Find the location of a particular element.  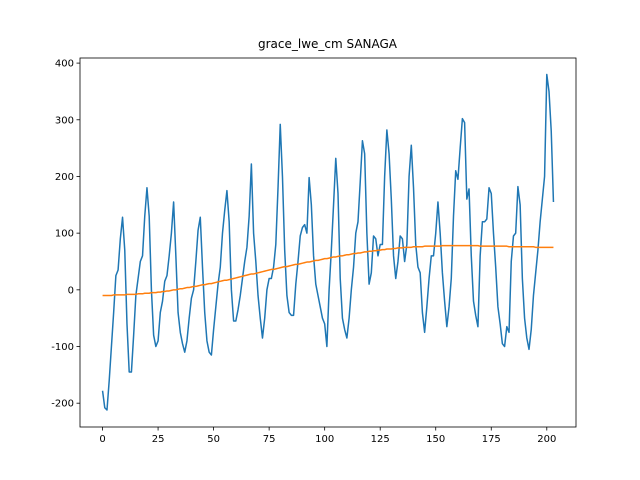

x-tick-label: 175 is located at coordinates (491, 439).